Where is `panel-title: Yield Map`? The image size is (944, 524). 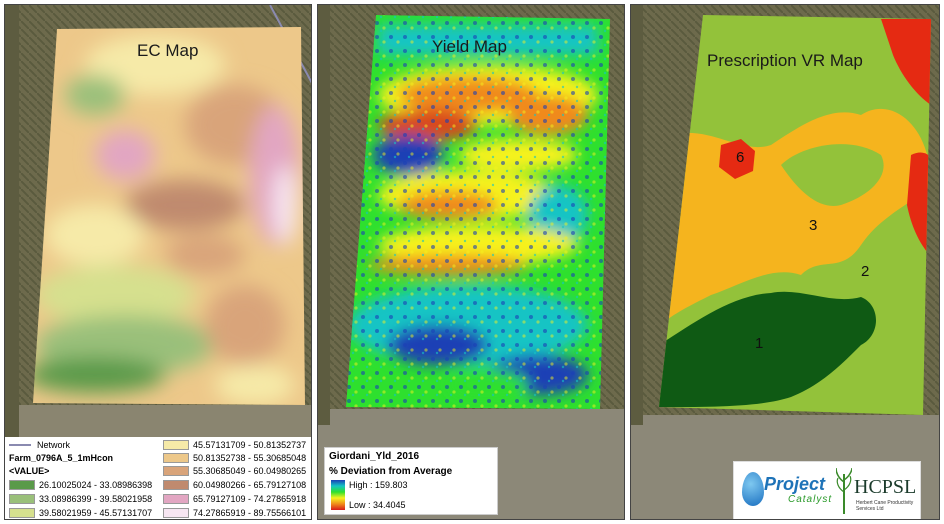 panel-title: Yield Map is located at coordinates (469, 46).